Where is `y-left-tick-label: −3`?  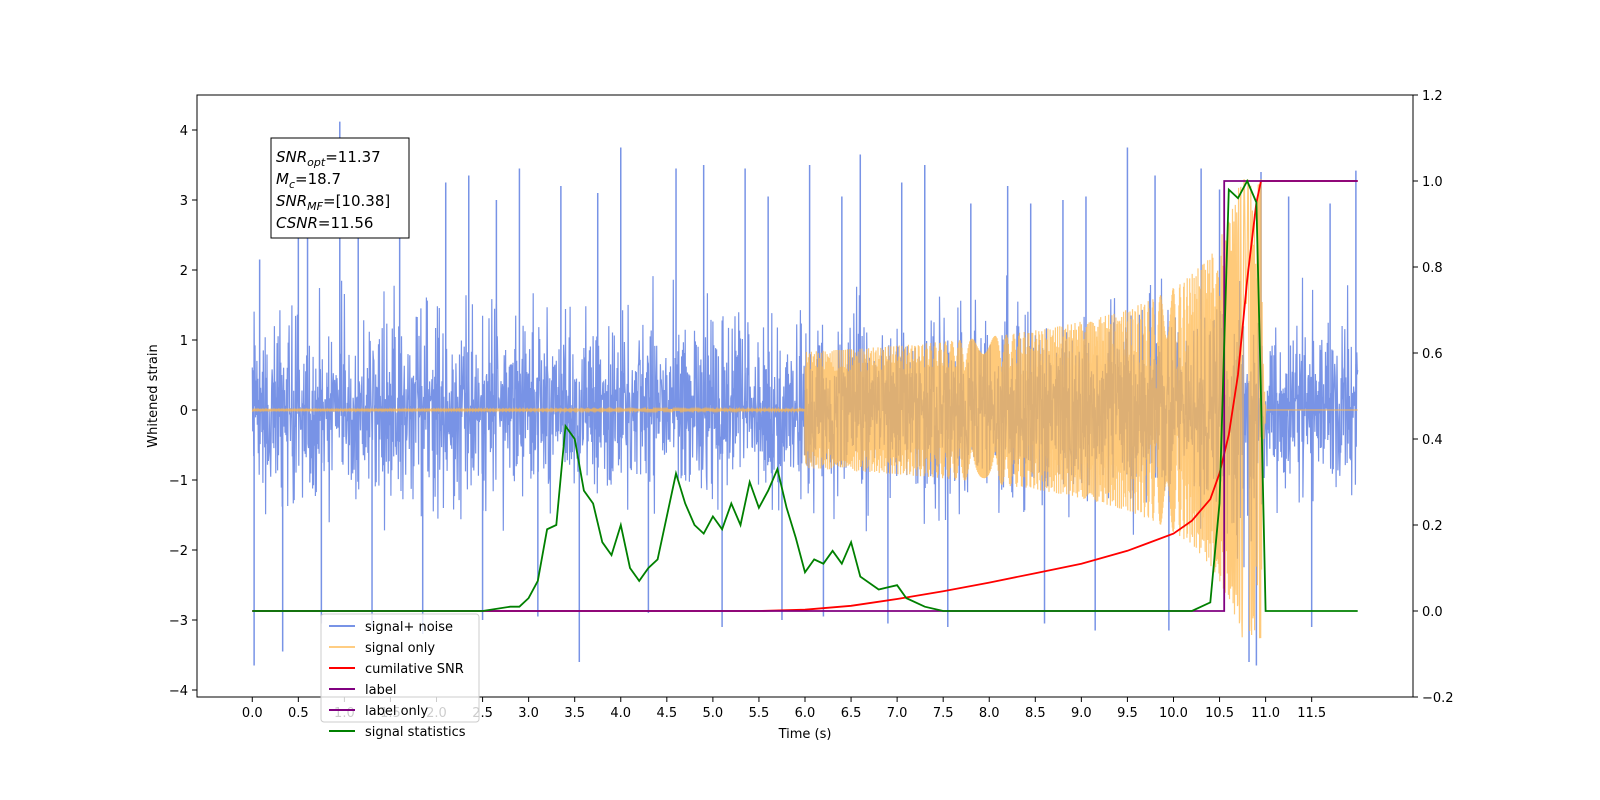
y-left-tick-label: −3 is located at coordinates (178, 621).